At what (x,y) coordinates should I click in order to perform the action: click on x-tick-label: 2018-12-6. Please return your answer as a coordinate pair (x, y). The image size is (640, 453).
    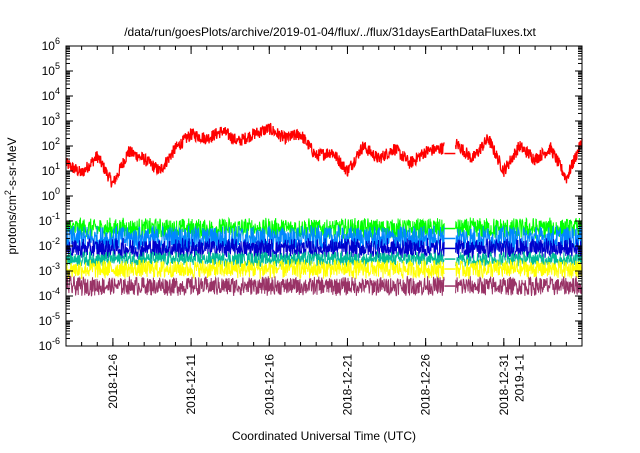
    Looking at the image, I should click on (113, 381).